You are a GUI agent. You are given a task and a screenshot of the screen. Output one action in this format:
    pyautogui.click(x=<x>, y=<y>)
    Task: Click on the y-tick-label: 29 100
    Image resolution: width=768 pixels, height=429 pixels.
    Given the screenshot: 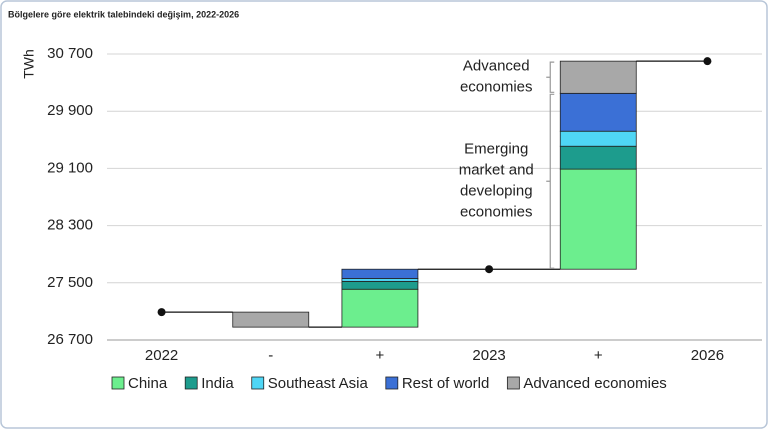 What is the action you would take?
    pyautogui.click(x=70, y=167)
    